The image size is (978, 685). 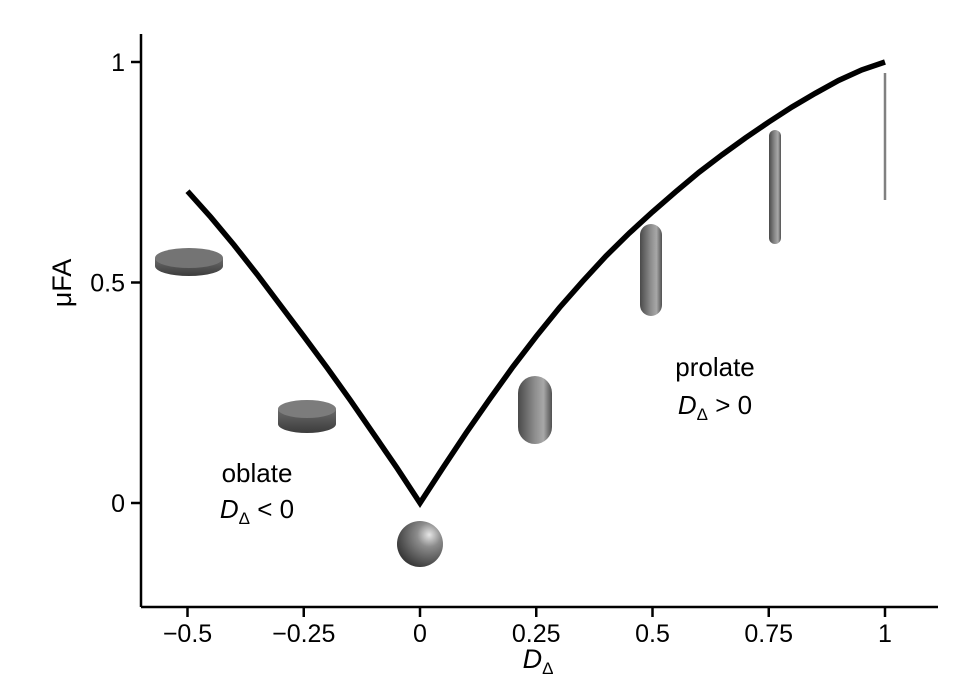 I want to click on x-axis-label: DΔ, so click(x=538, y=661).